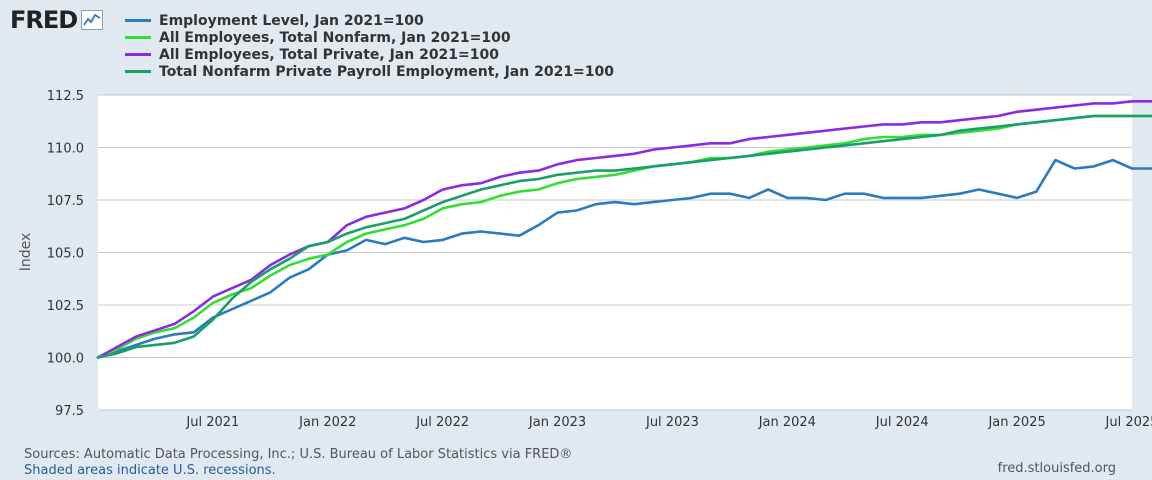  What do you see at coordinates (150, 470) in the screenshot?
I see `recession-note: Shaded areas indicate U.S. recessions.` at bounding box center [150, 470].